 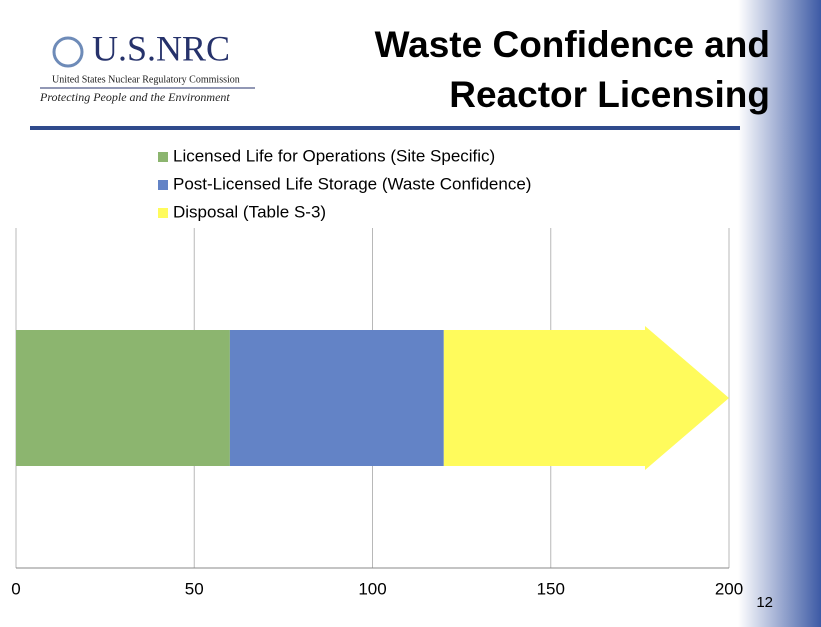 I want to click on title-line: Reactor Licensing, so click(x=609, y=94).